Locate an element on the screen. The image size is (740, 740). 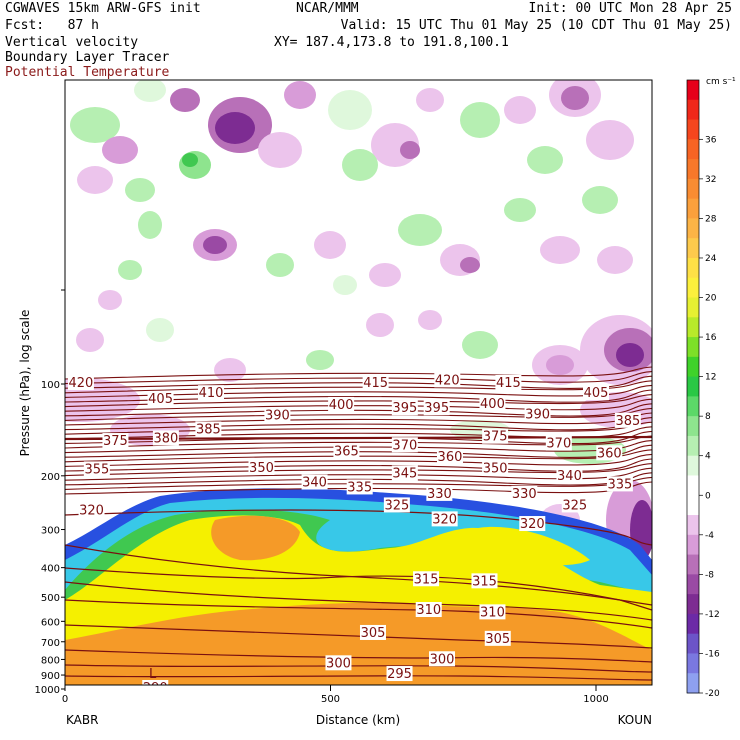
colorbar-frame is located at coordinates (693, 386).